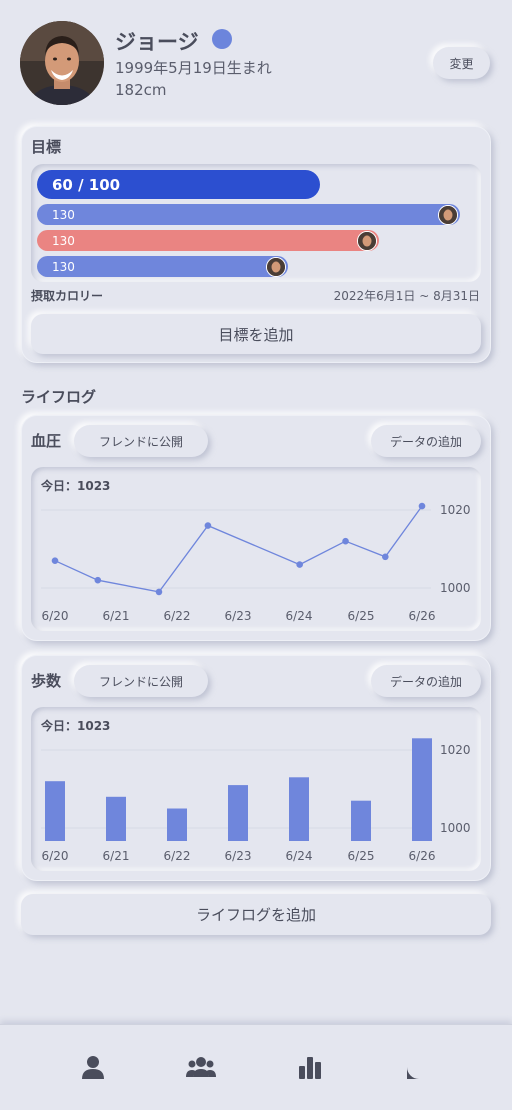 The width and height of the screenshot is (512, 1110). What do you see at coordinates (256, 800) in the screenshot?
I see `steps-bar-chart: 1020 1000 6/20 6/21 6/22 6/23 6/24 6/25 6/26` at bounding box center [256, 800].